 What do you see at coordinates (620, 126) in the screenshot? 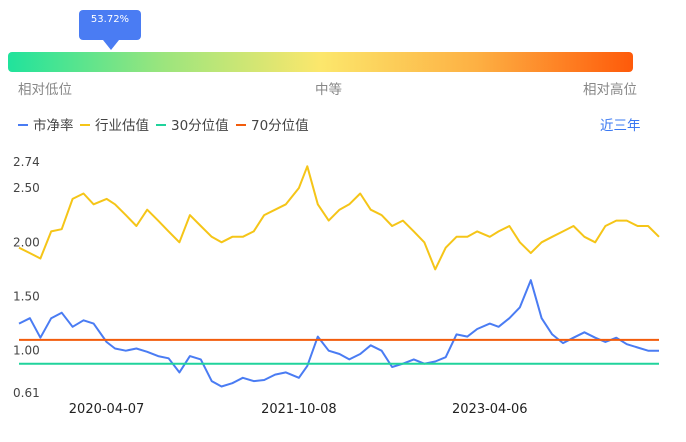
I see `period-selector: 近三年` at bounding box center [620, 126].